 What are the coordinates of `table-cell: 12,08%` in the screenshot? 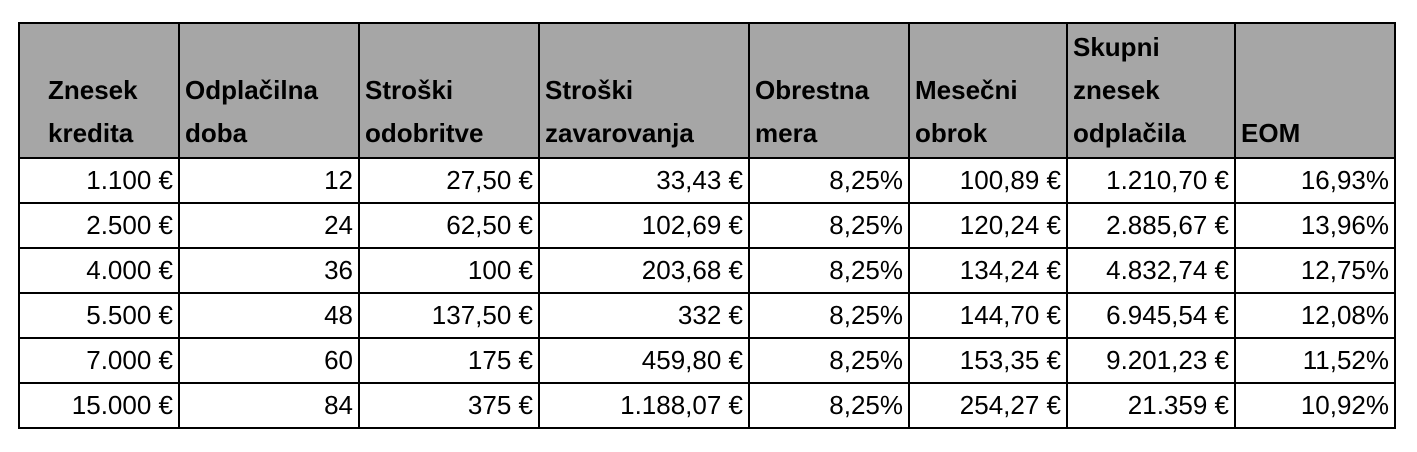 It's located at (1315, 315).